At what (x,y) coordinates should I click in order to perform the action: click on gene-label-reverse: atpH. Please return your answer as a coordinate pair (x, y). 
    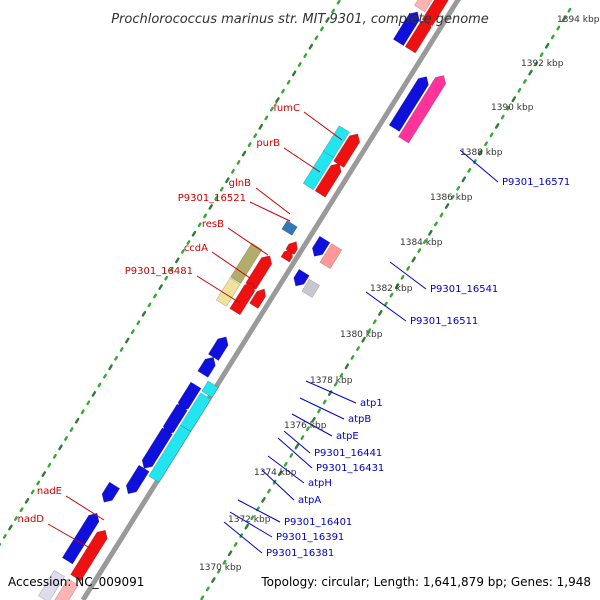
    Looking at the image, I should click on (320, 483).